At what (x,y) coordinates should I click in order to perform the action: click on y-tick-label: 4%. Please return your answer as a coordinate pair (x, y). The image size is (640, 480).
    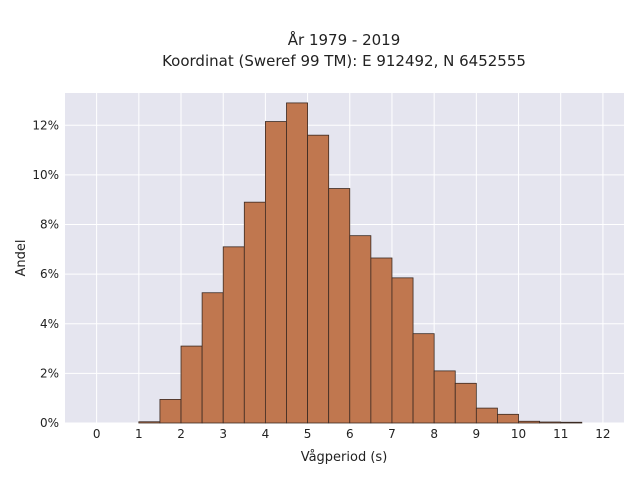
    Looking at the image, I should click on (49, 324).